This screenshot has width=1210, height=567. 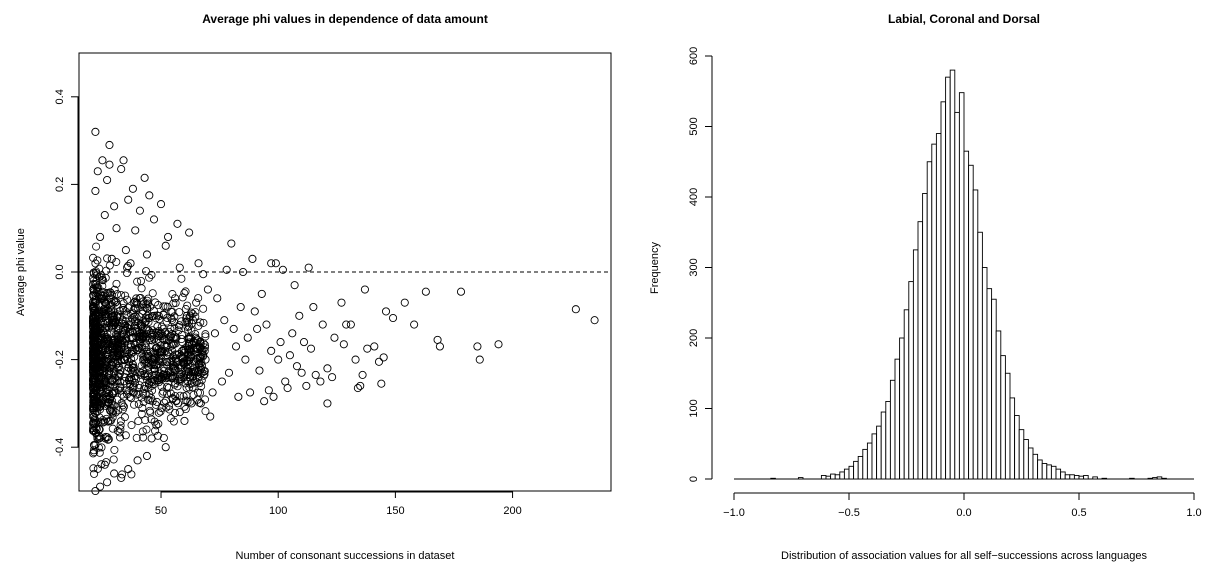 What do you see at coordinates (60, 447) in the screenshot?
I see `scatter-y-tick-label: -0.4` at bounding box center [60, 447].